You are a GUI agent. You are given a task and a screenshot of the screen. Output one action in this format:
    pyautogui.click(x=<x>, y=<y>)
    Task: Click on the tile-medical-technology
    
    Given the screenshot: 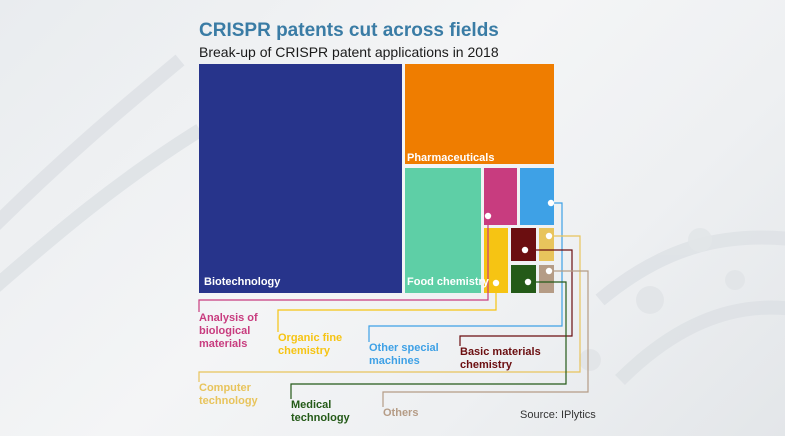 What is the action you would take?
    pyautogui.click(x=523, y=279)
    